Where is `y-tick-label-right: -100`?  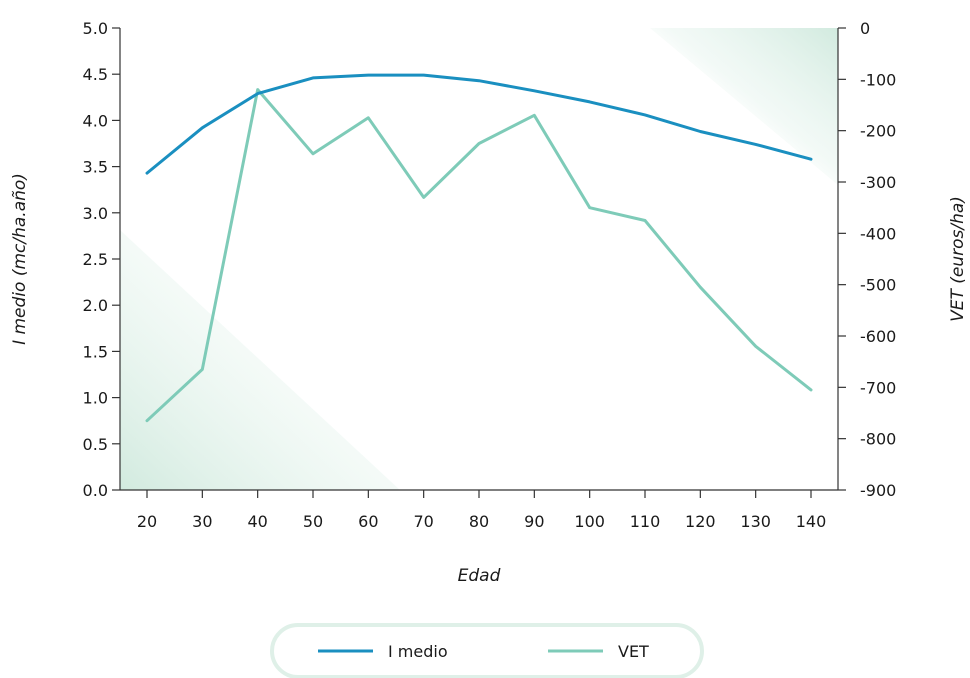 y-tick-label-right: -100 is located at coordinates (878, 79).